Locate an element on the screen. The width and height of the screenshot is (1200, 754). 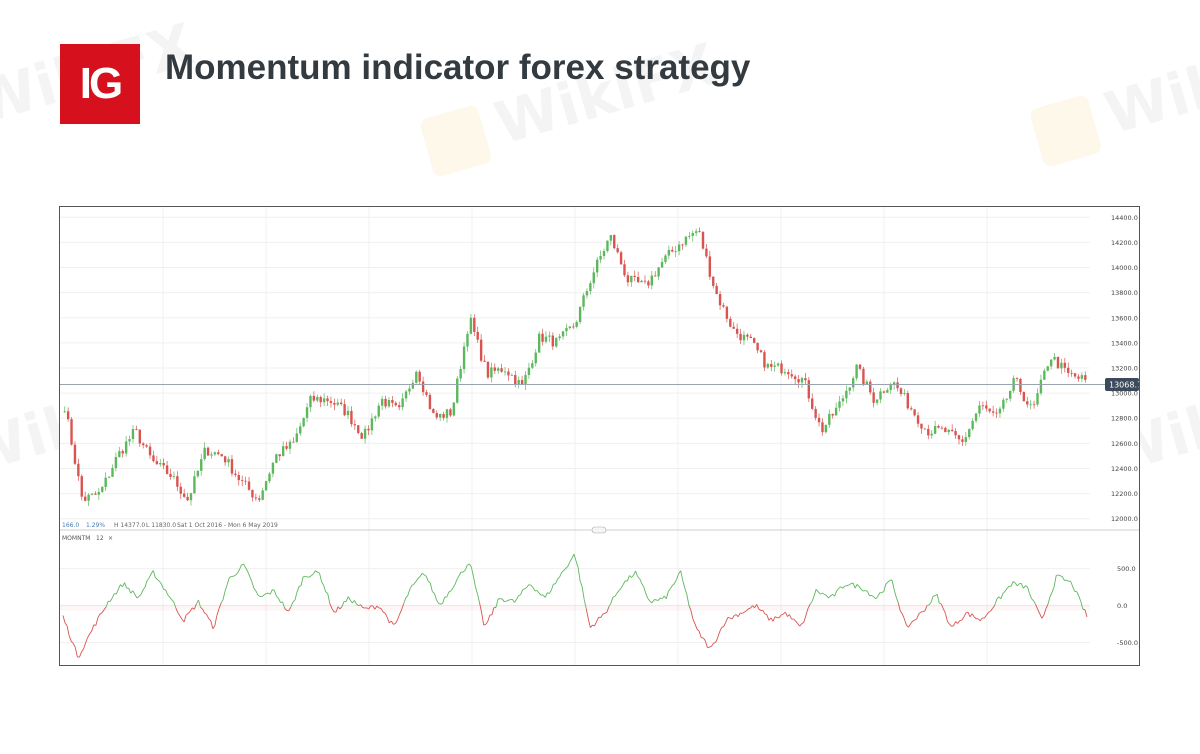
price-tick-label: 14200.0 is located at coordinates (1124, 243).